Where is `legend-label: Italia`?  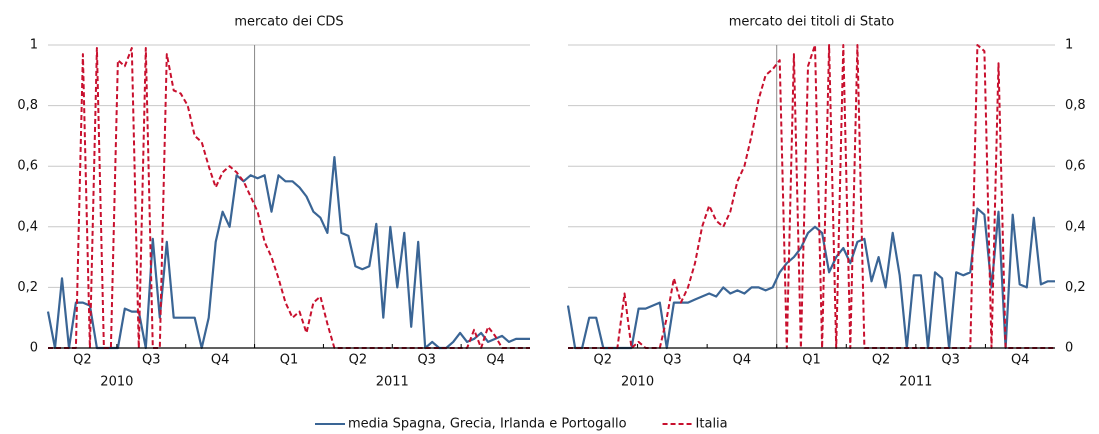 legend-label: Italia is located at coordinates (712, 424).